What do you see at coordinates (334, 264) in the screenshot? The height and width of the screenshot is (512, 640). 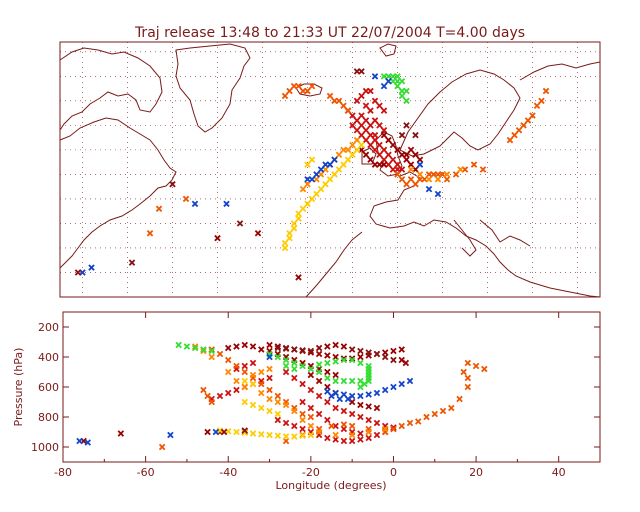 I see `coast-north-africa` at bounding box center [334, 264].